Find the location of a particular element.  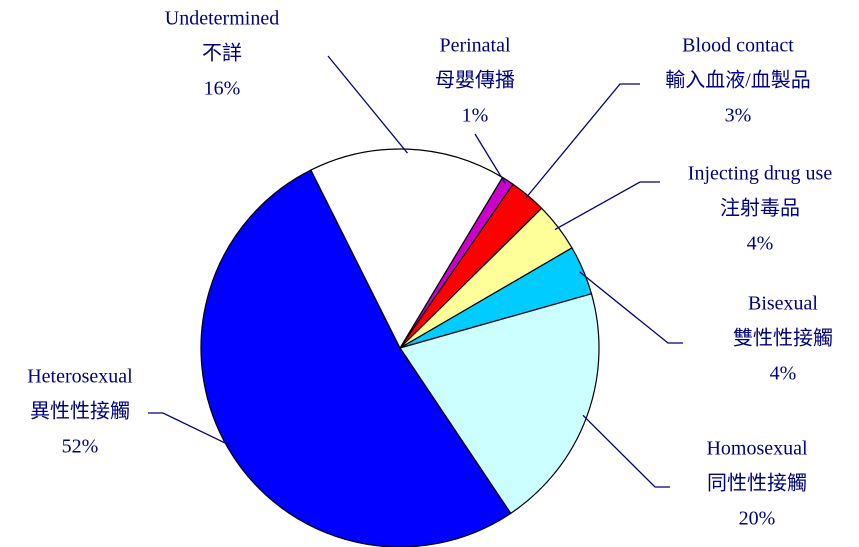

slice-label-zh: 母嬰傳播 is located at coordinates (475, 80).